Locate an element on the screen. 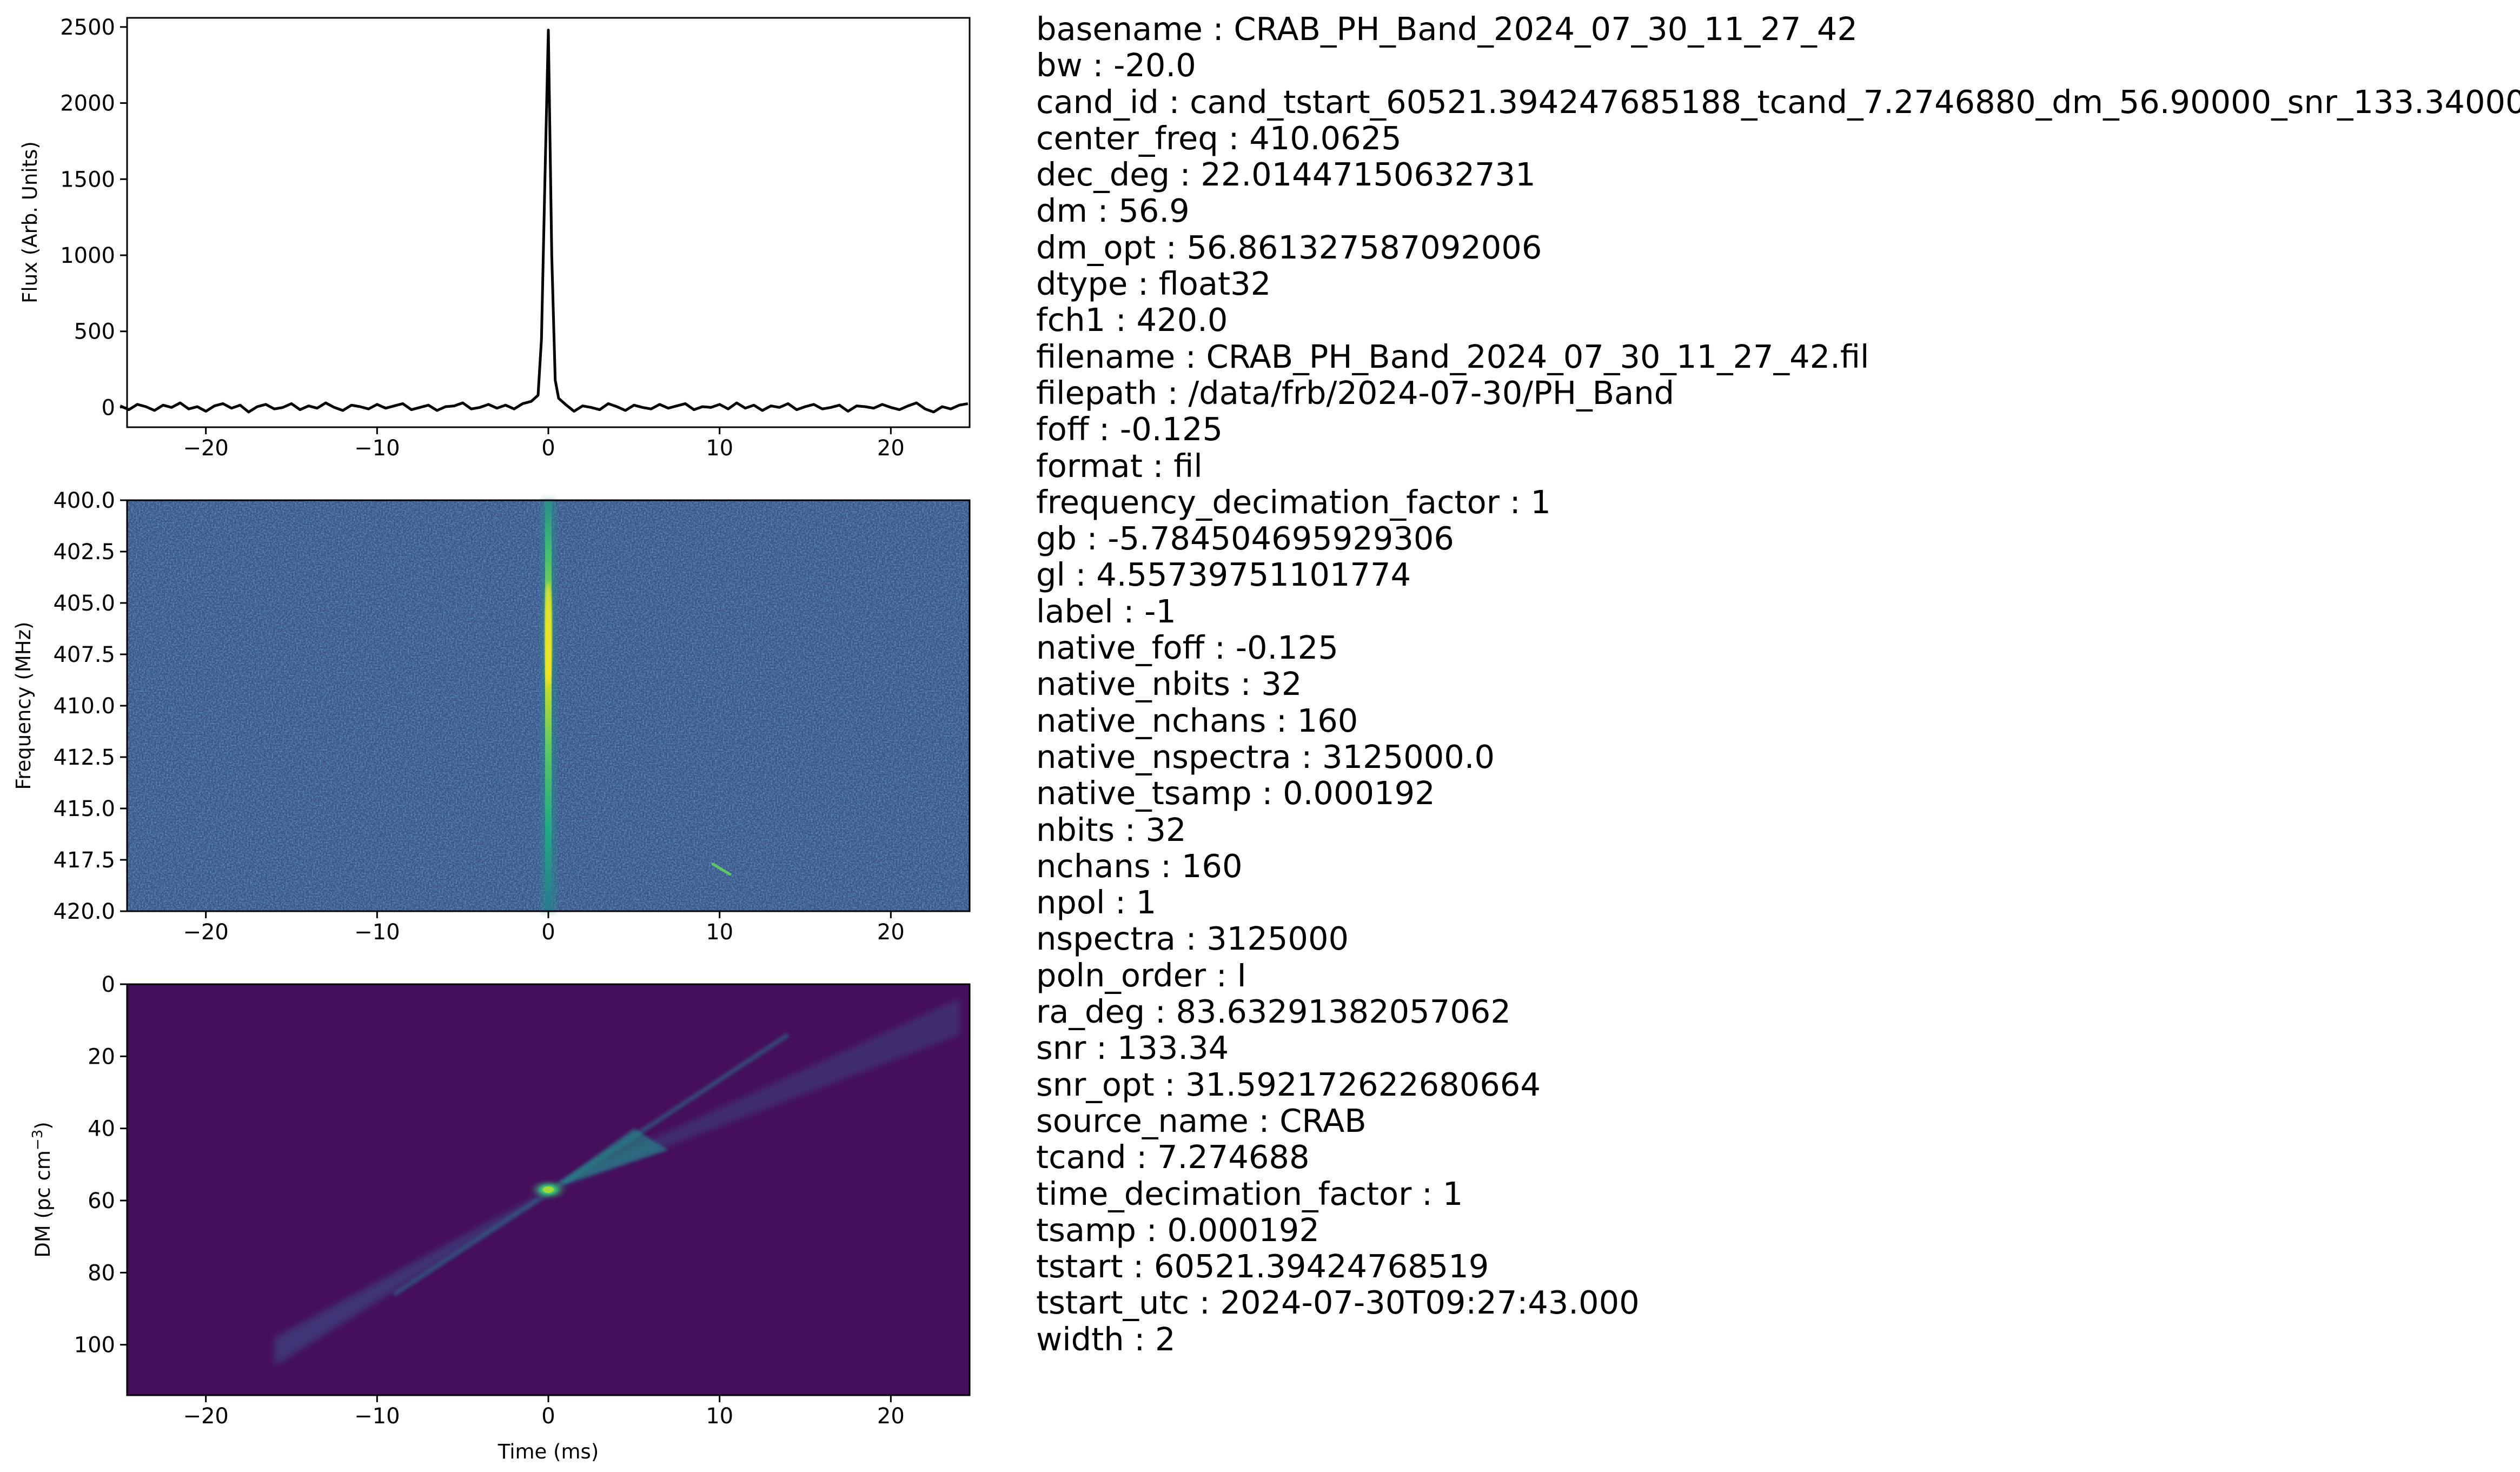 Image resolution: width=2520 pixels, height=1472 pixels. metadata-line: center_freq : 410.0625 is located at coordinates (1219, 138).